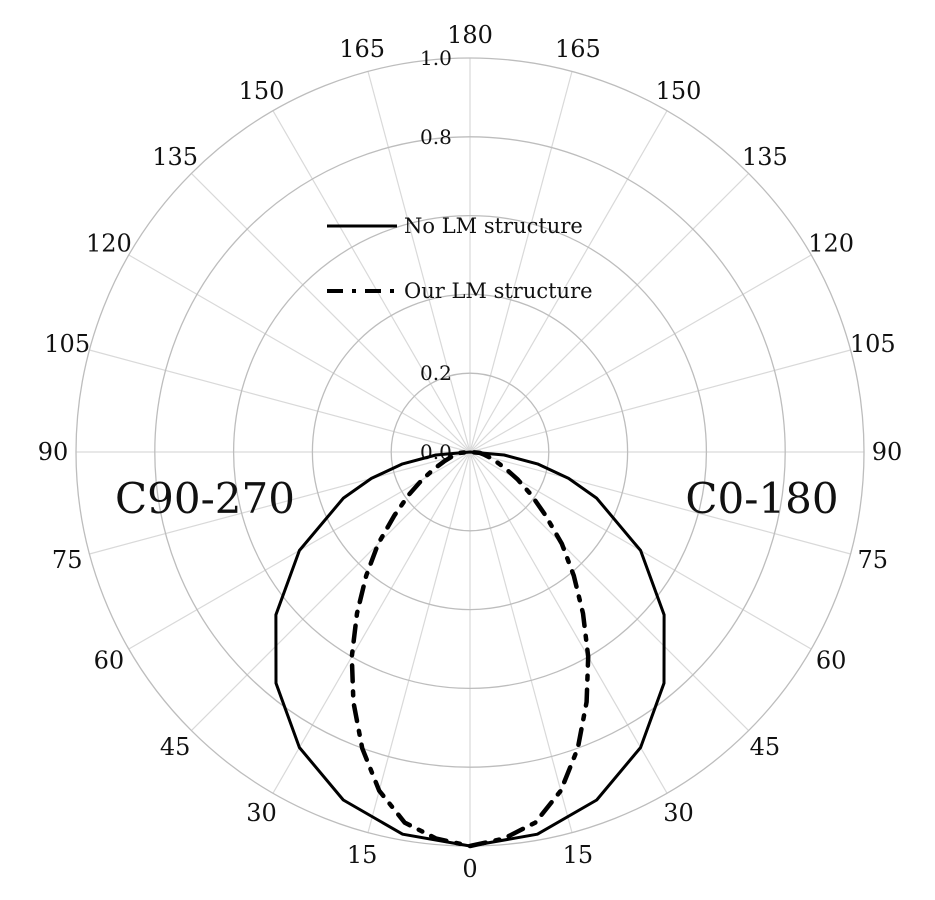  Describe the element at coordinates (53, 452) in the screenshot. I see `angle-label-left: 90` at that location.